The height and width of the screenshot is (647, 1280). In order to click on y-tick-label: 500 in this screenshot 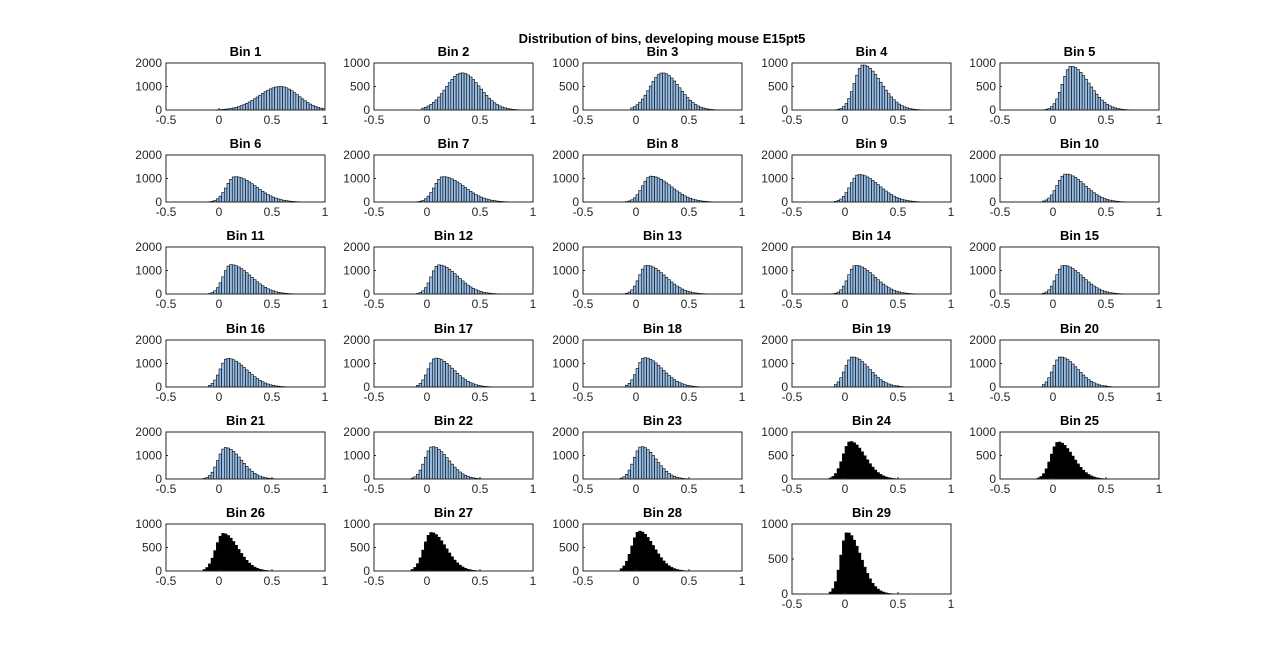, I will do `click(360, 548)`.